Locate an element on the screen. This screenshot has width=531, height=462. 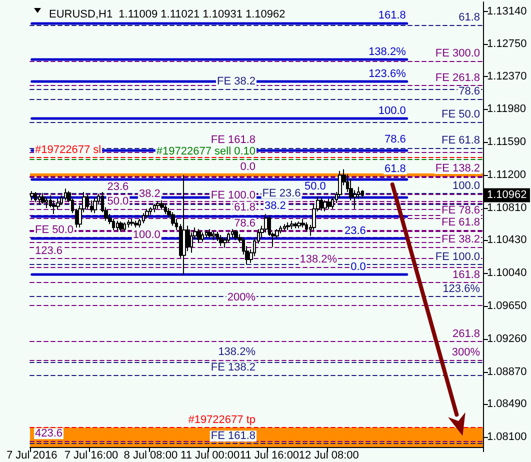
y-tick-label: 1.12750 is located at coordinates (507, 44).